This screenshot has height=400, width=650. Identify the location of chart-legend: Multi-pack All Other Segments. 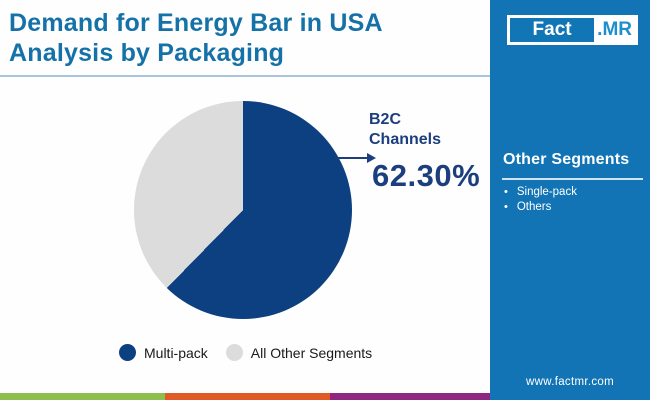
(245, 352).